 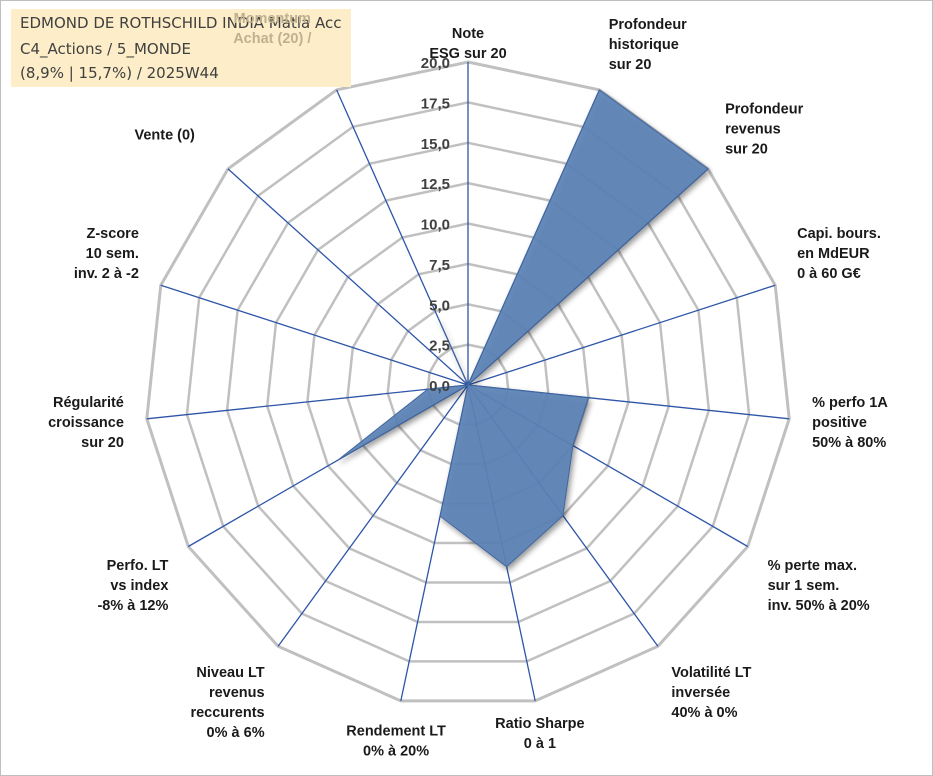 I want to click on axis-label-line: 50% à 80%, so click(x=849, y=443).